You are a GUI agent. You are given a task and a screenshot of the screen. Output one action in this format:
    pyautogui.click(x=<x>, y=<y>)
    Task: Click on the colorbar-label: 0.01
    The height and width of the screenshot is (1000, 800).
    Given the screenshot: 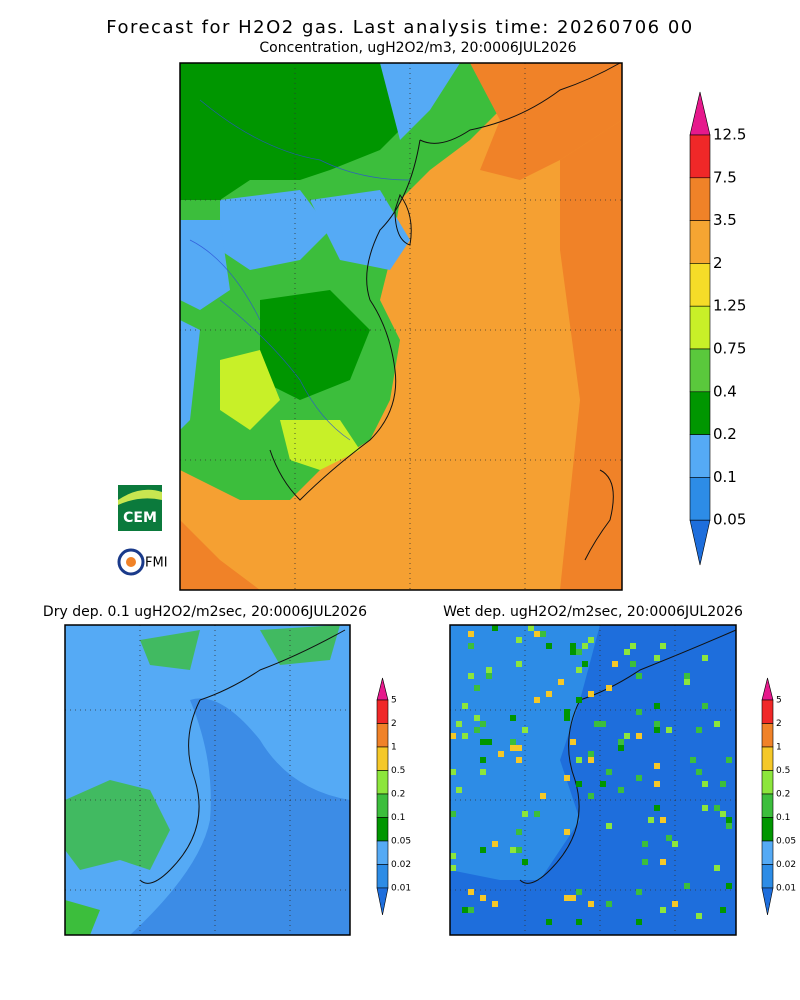 What is the action you would take?
    pyautogui.click(x=786, y=889)
    